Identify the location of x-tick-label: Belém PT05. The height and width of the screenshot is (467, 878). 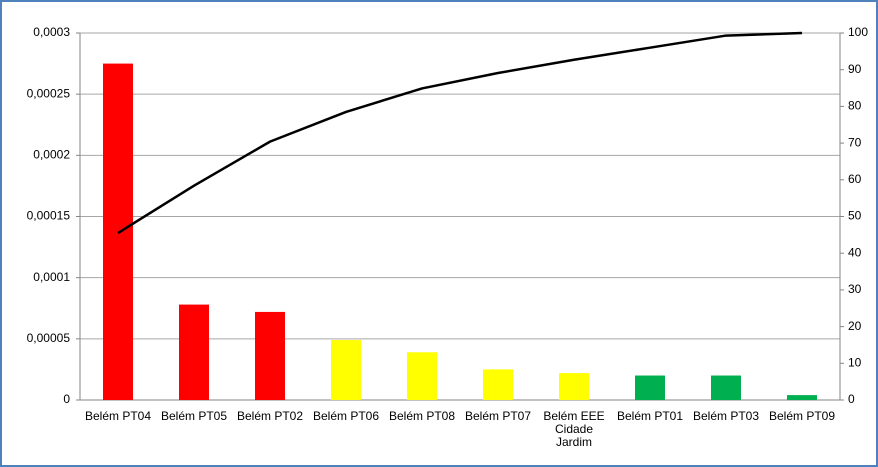
(194, 416).